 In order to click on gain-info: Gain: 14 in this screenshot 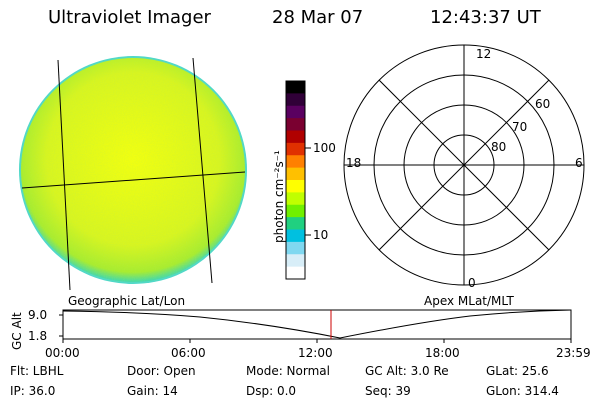, I will do `click(152, 391)`.